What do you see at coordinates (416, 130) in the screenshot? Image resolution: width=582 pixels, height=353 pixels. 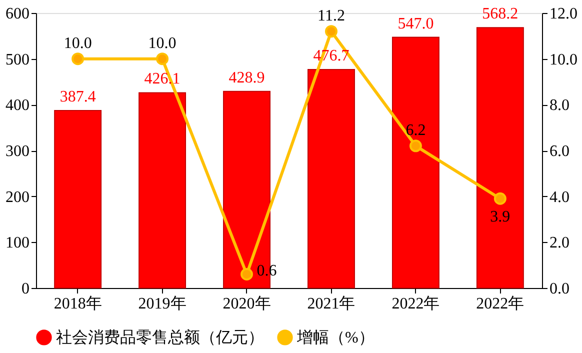 I see `data-label: 6.2` at bounding box center [416, 130].